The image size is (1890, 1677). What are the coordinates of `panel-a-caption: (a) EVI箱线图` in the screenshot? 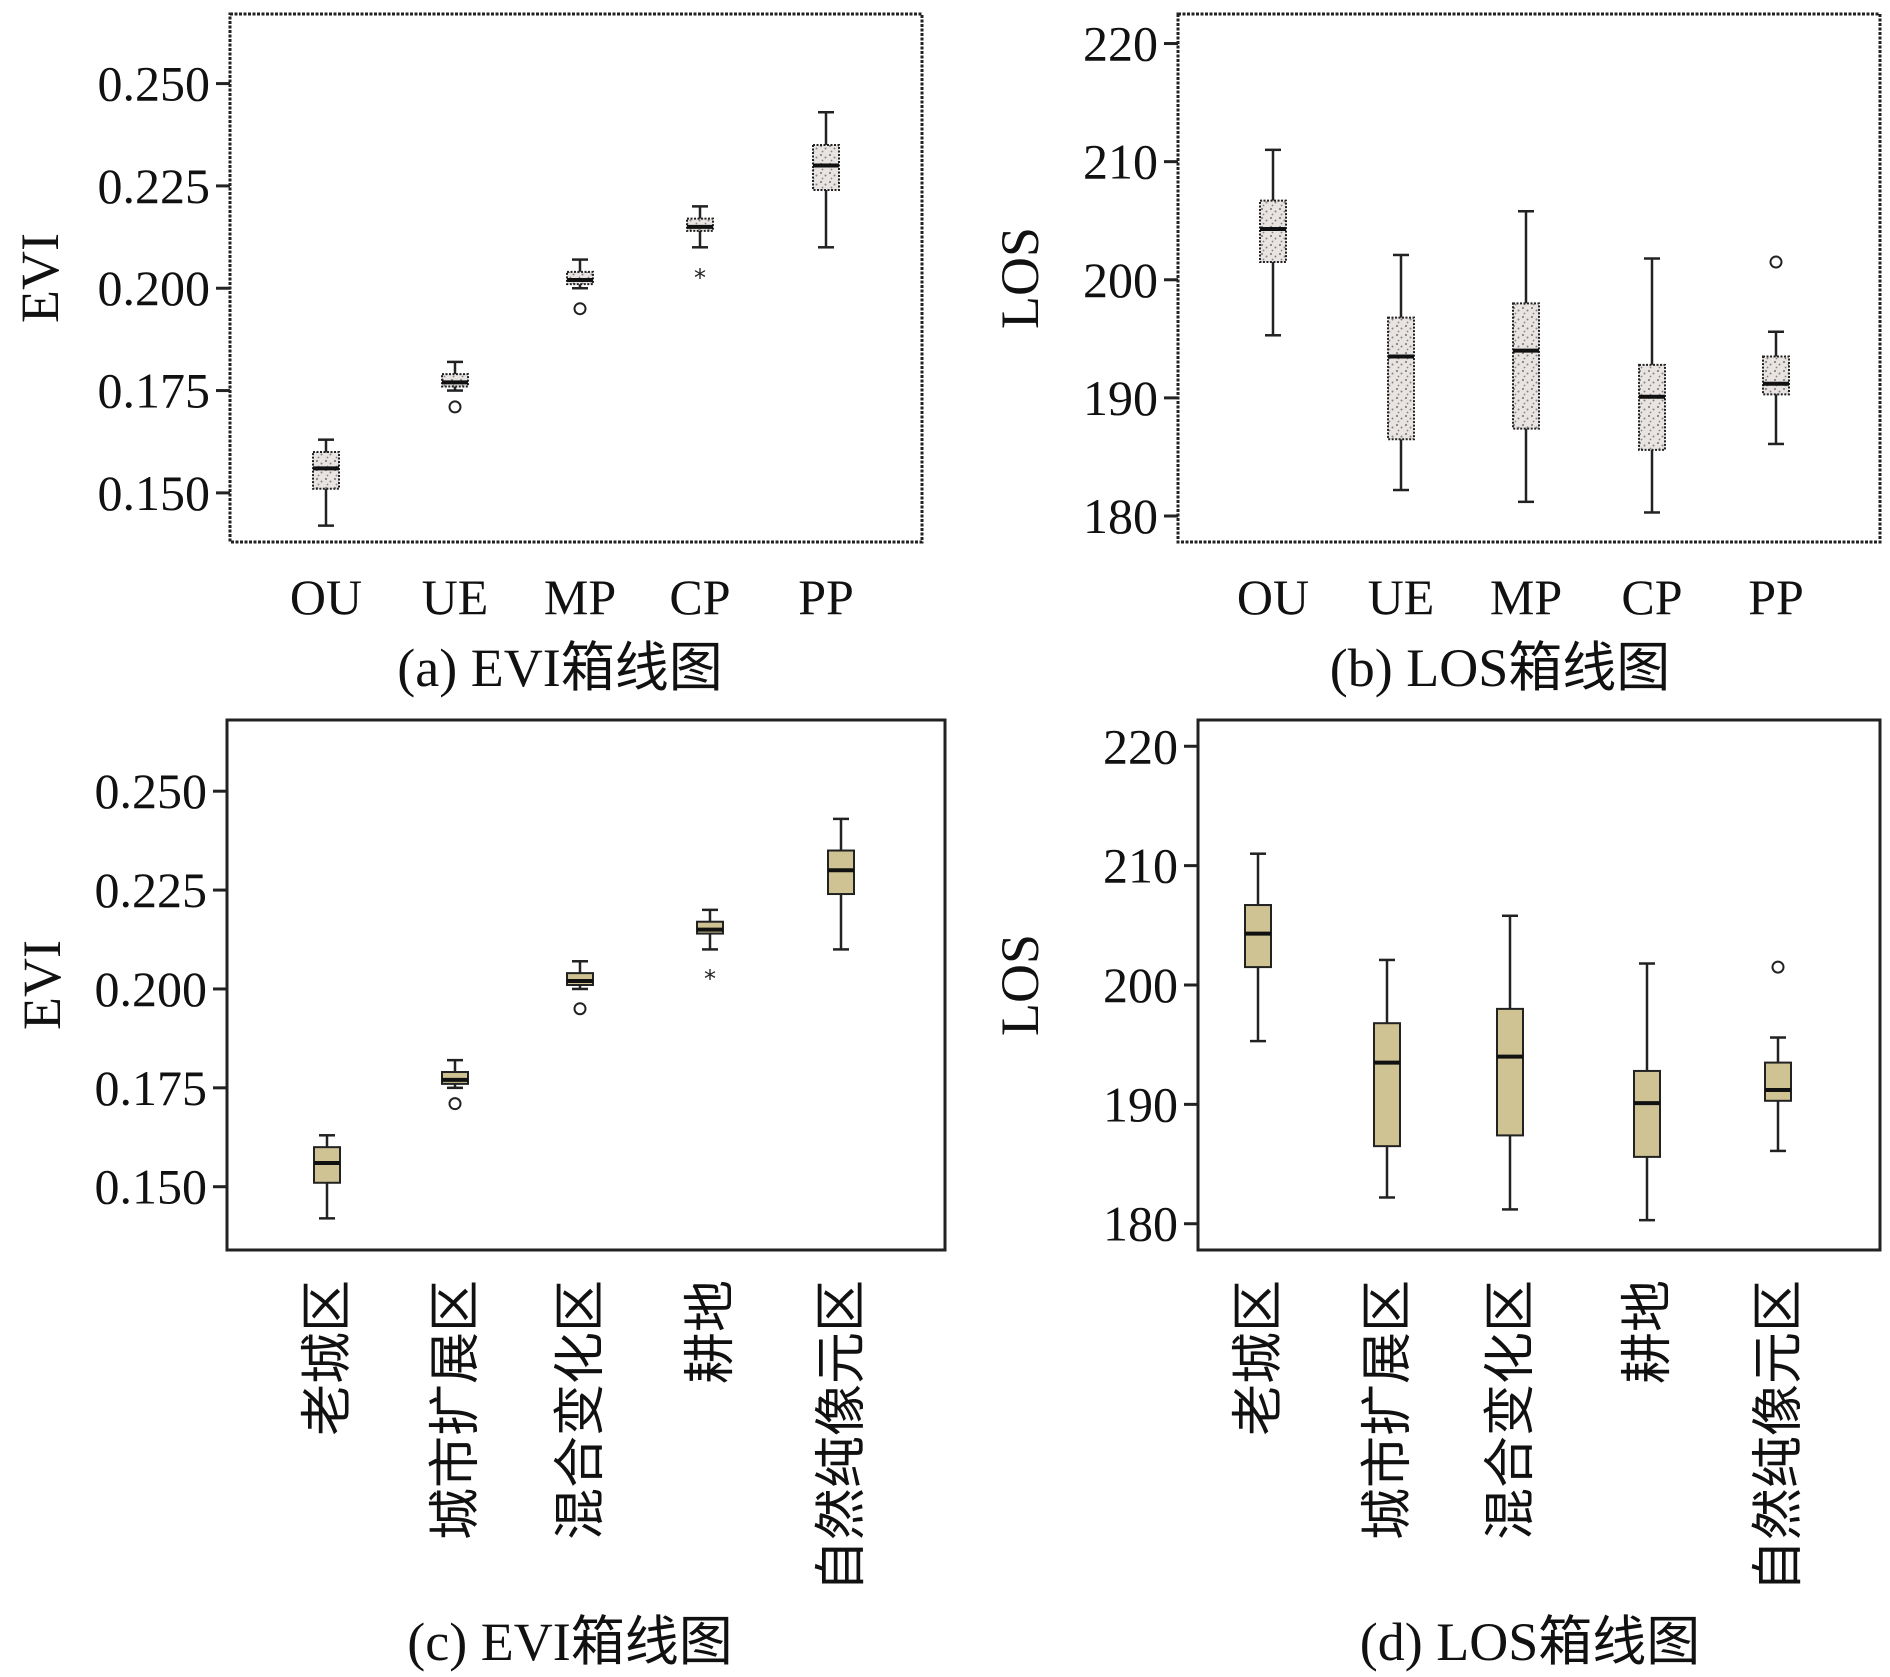 It's located at (559, 668).